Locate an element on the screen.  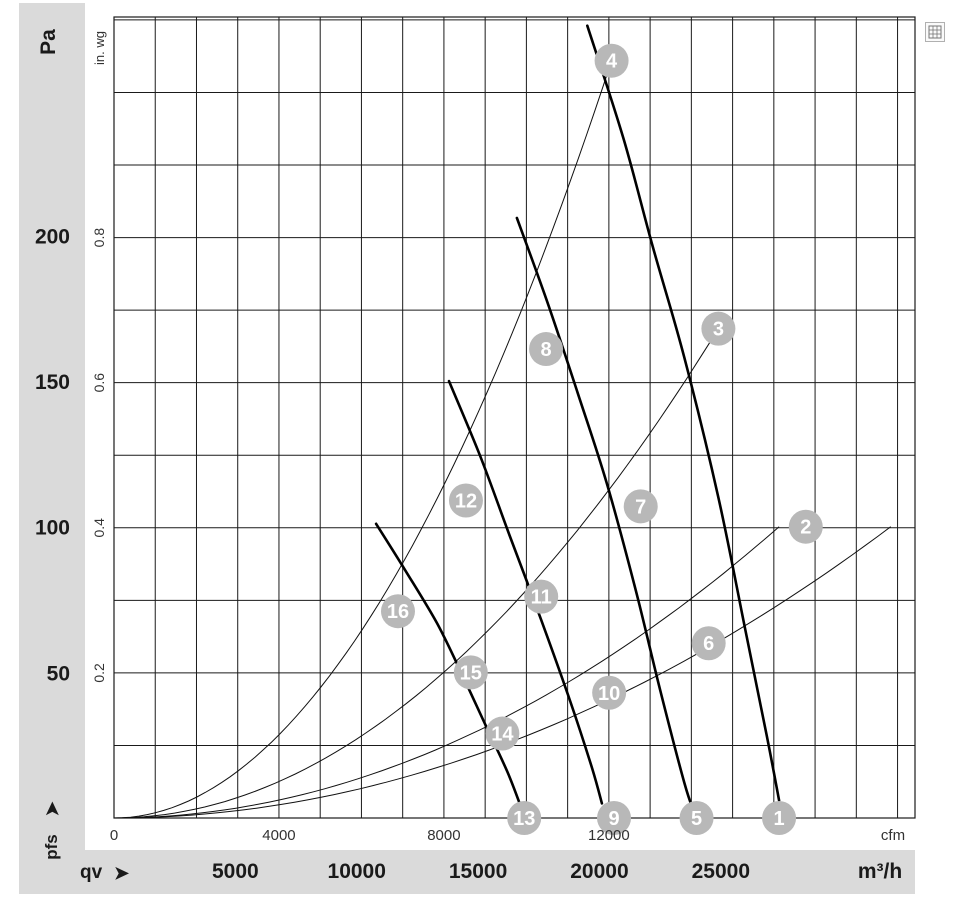
operating-point-label: 13 is located at coordinates (524, 819).